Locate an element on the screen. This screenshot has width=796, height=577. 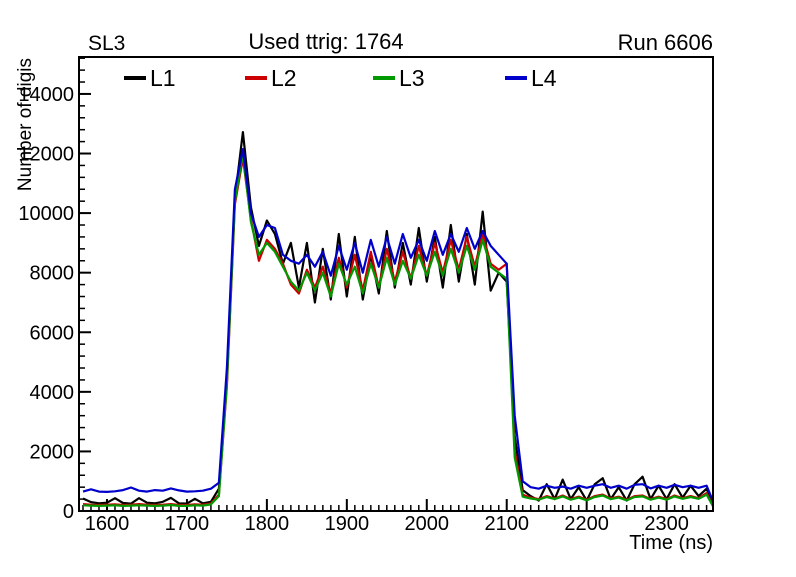
y-tick-label: 12000 is located at coordinates (46, 155).